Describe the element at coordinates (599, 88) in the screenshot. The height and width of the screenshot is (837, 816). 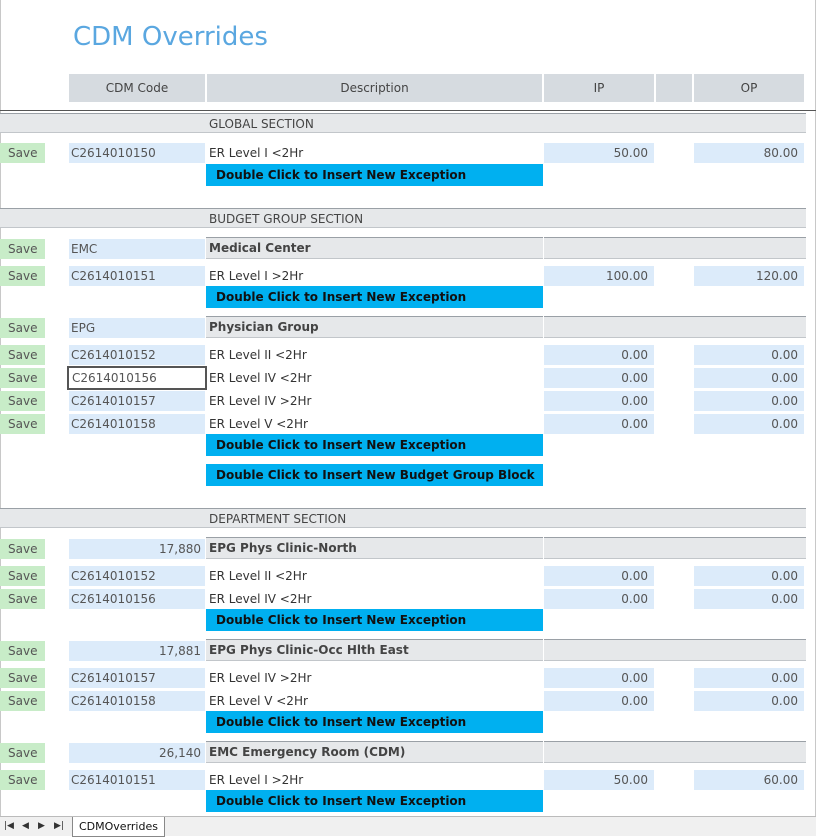
I see `column-header-ip: IP` at that location.